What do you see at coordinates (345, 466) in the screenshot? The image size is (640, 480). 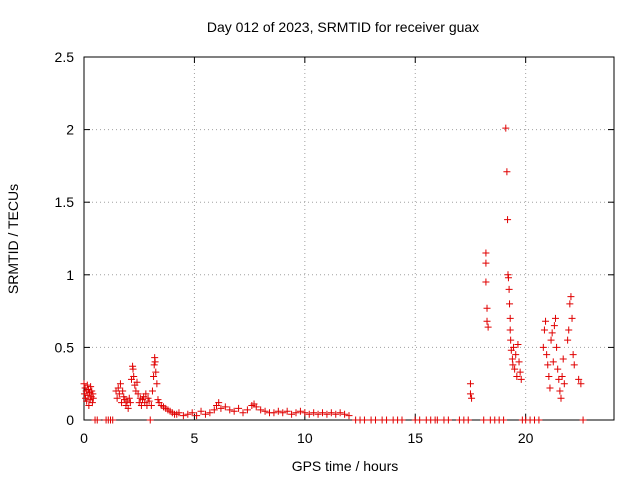 I see `x-axis-label: GPS time / hours` at bounding box center [345, 466].